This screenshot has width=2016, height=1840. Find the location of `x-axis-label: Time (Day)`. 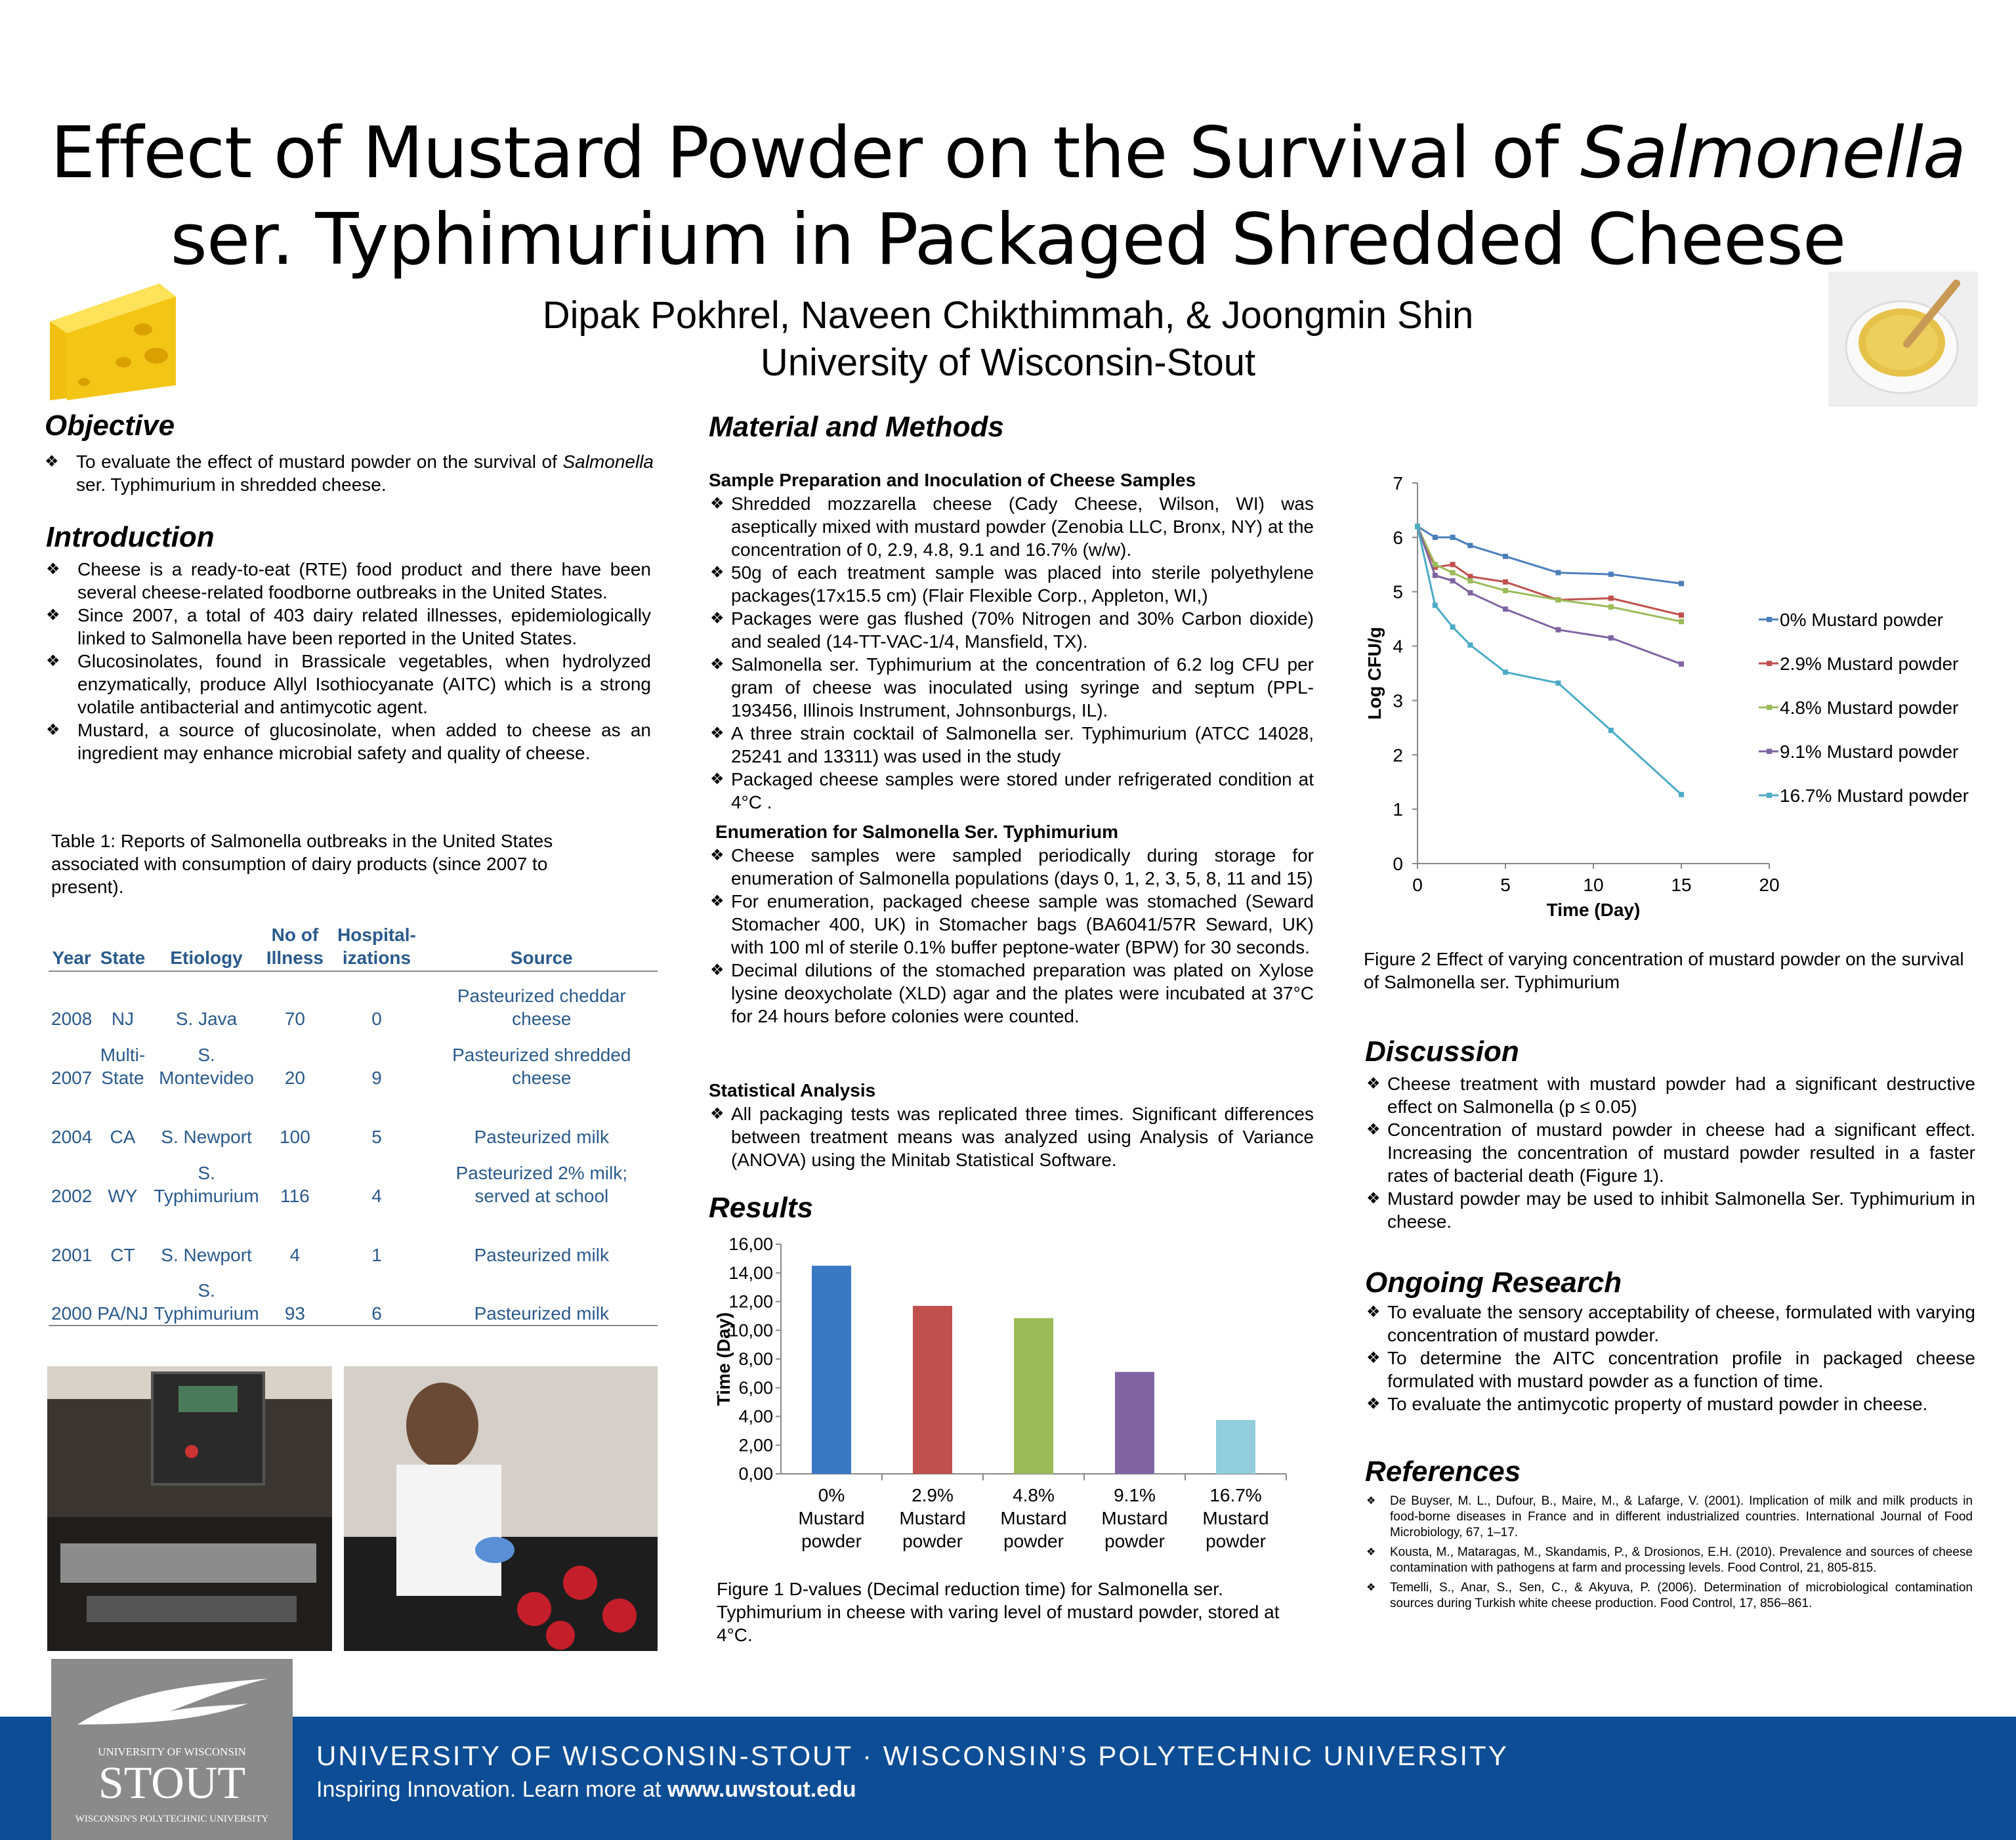

x-axis-label: Time (Day) is located at coordinates (1594, 910).